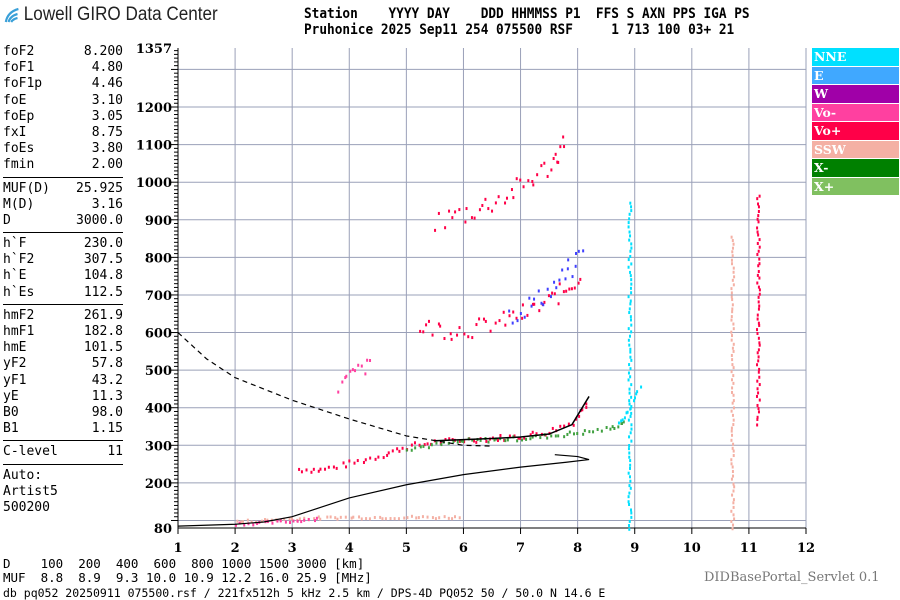  I want to click on param-name: foF1, so click(19, 68).